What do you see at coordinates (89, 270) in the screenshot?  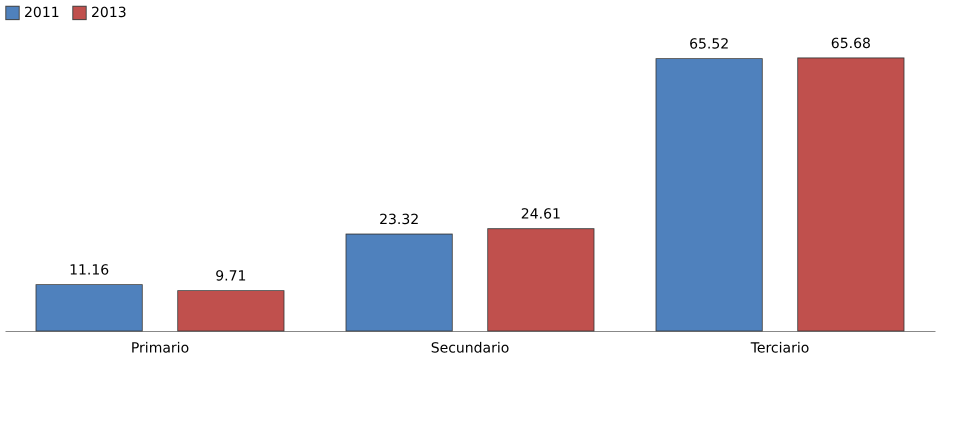 I see `data-label: 11.16` at bounding box center [89, 270].